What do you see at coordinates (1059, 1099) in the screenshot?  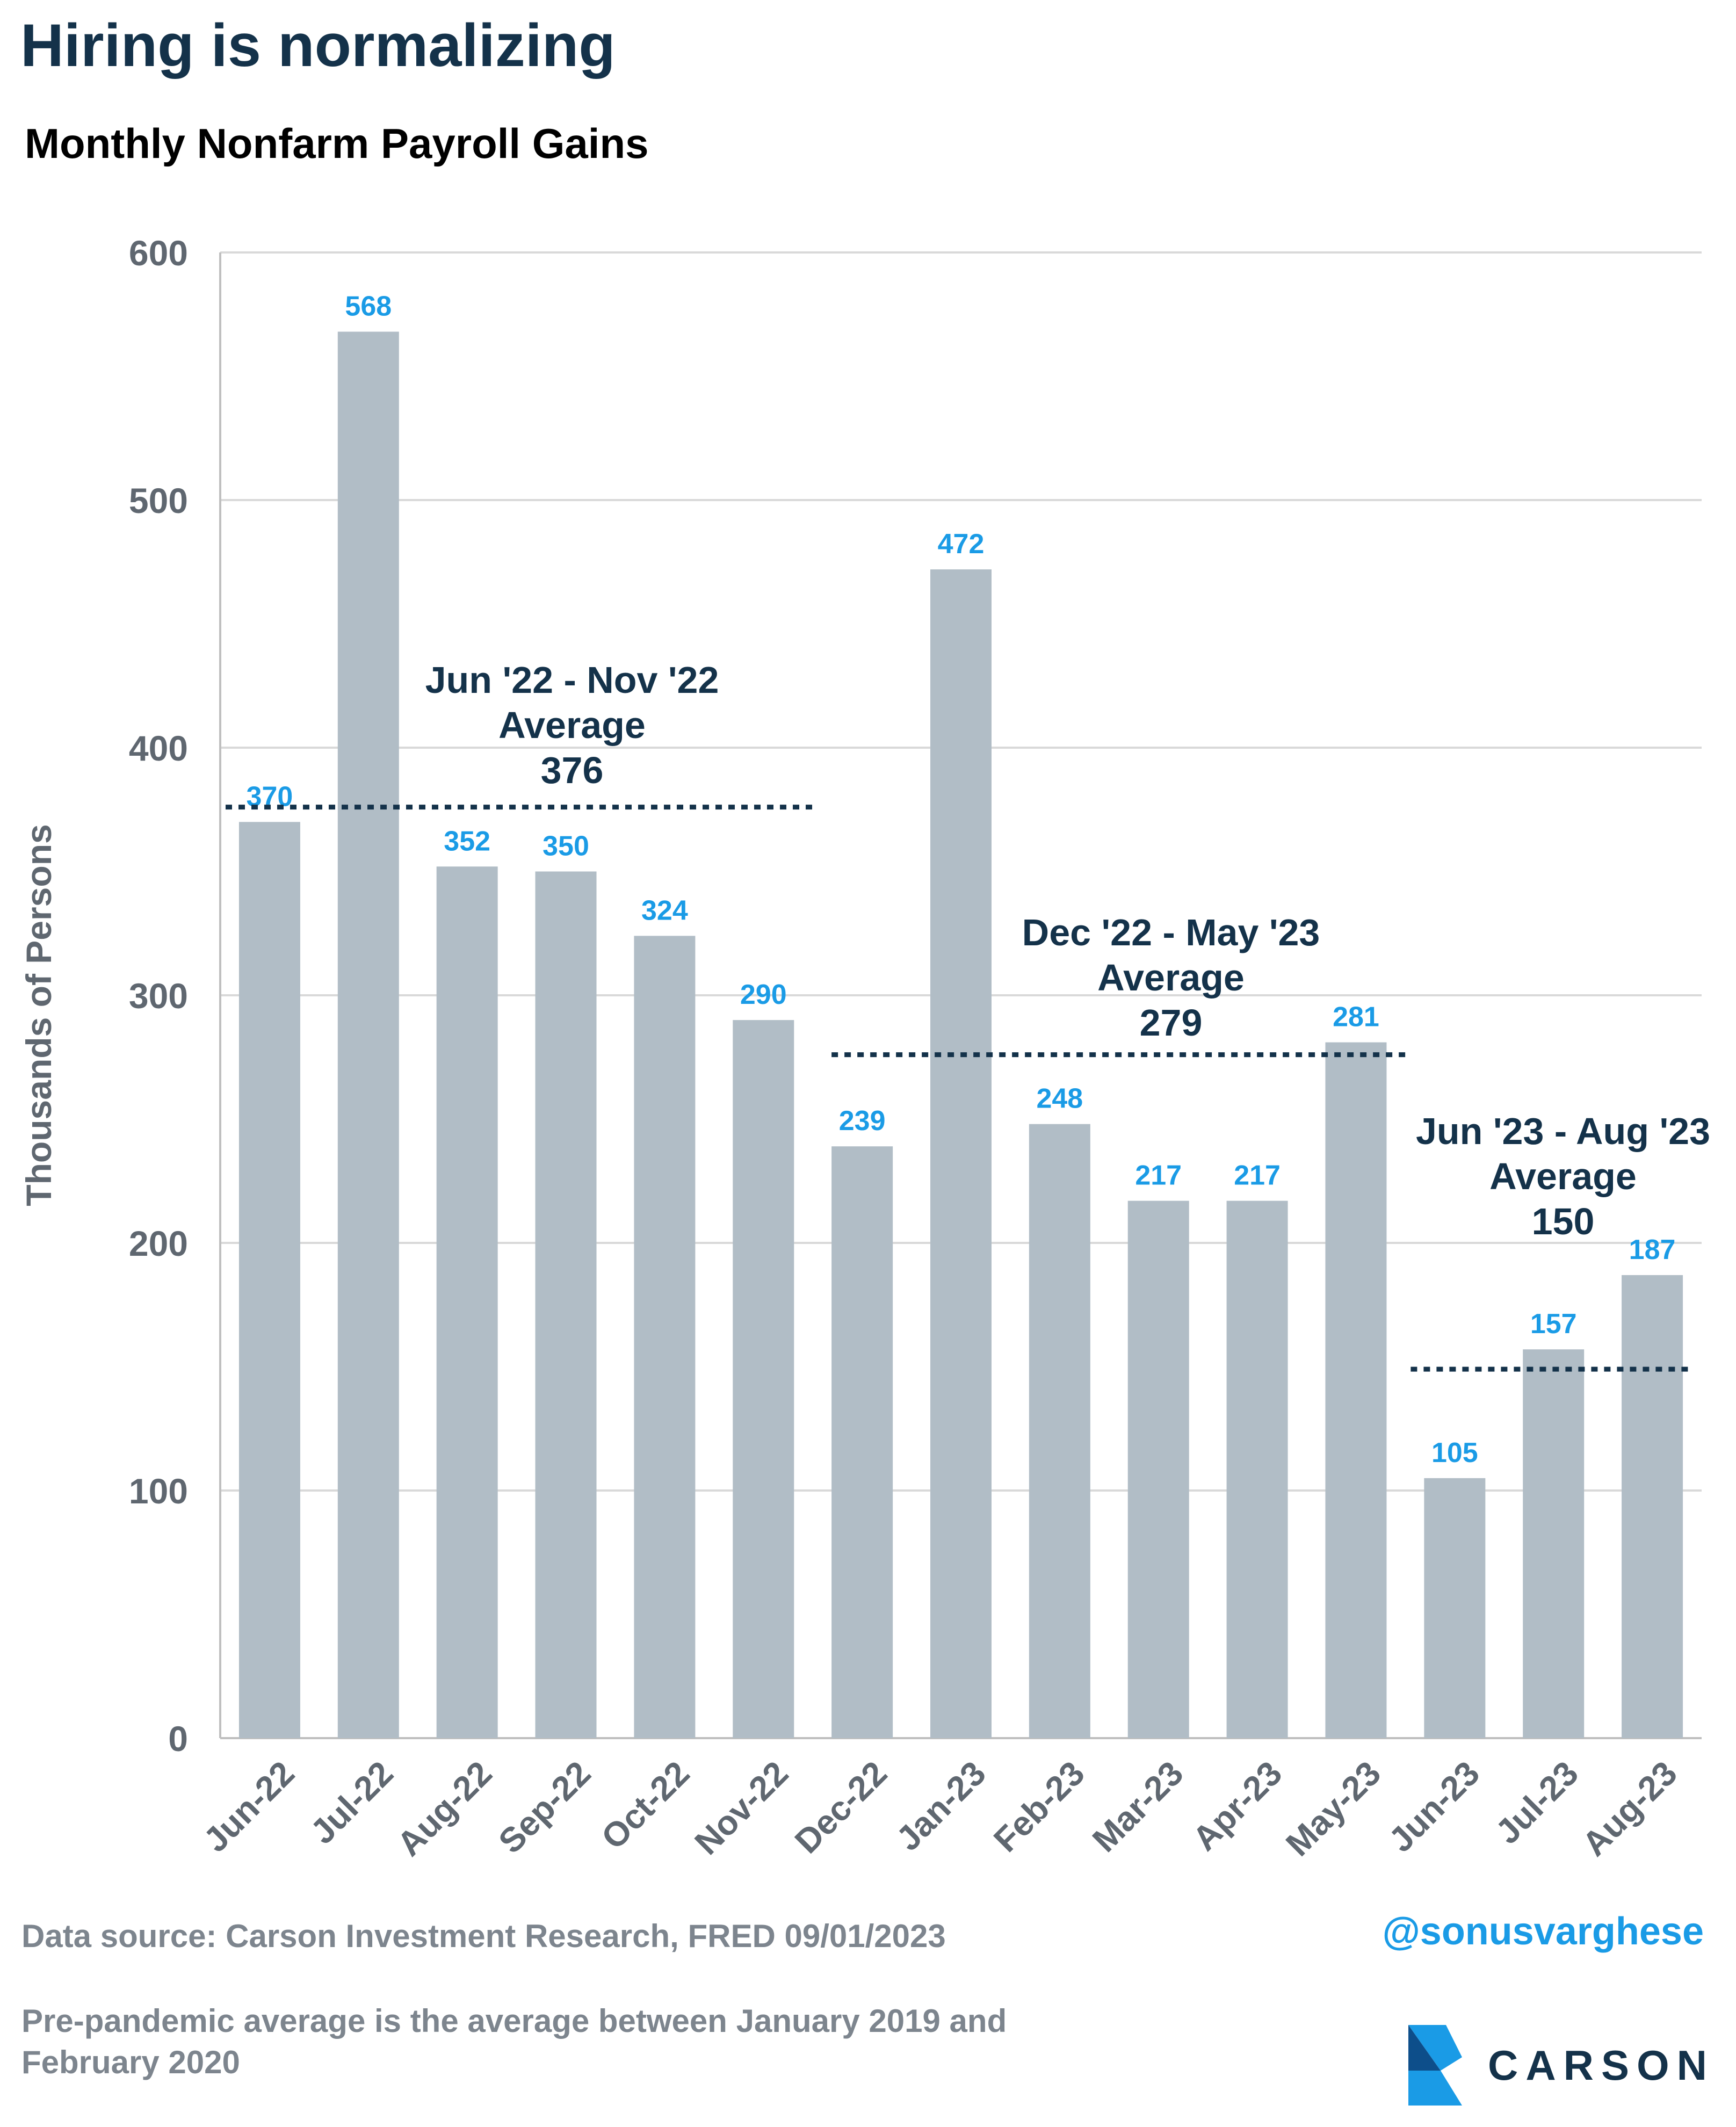 I see `data-label: 248` at bounding box center [1059, 1099].